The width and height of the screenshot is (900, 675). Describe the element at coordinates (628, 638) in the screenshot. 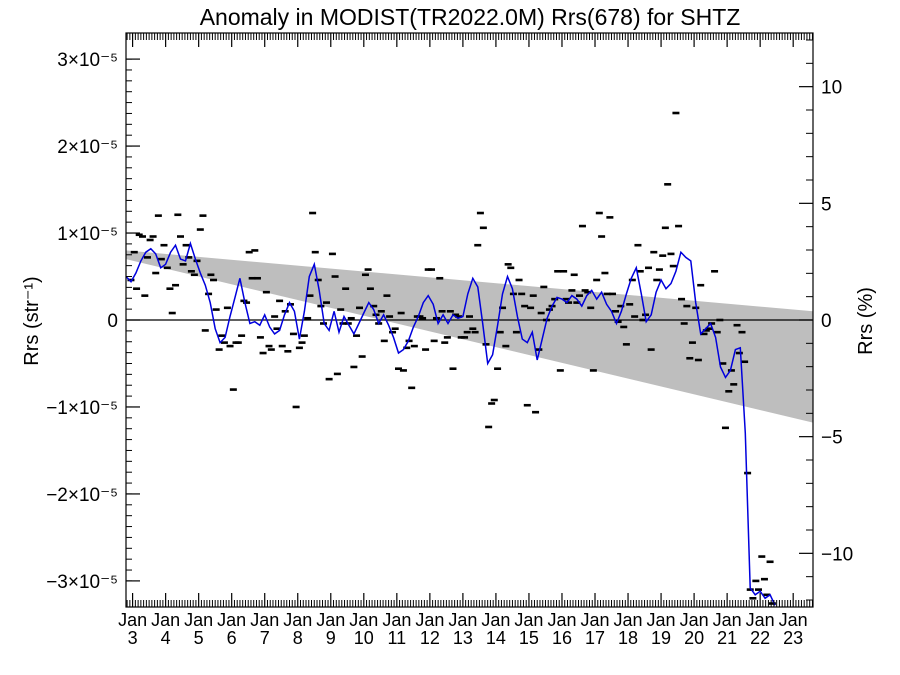

I see `x-tick-year-label: 18` at that location.